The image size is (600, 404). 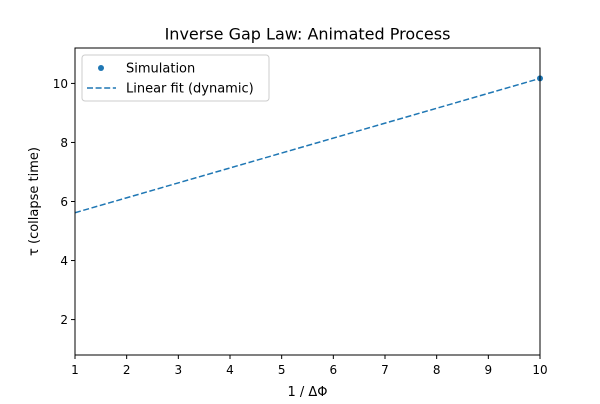 What do you see at coordinates (64, 320) in the screenshot?
I see `y-tick-label: 2` at bounding box center [64, 320].